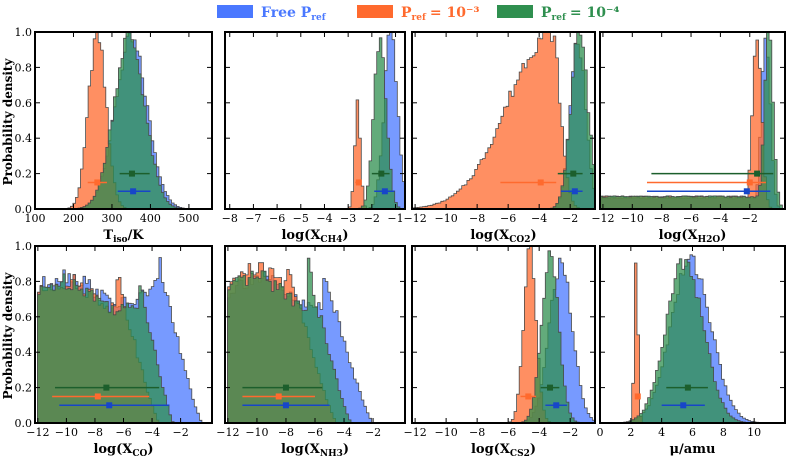 Image resolution: width=793 pixels, height=460 pixels. Describe the element at coordinates (123, 236) in the screenshot. I see `x-axis-label: Tiso/K` at that location.